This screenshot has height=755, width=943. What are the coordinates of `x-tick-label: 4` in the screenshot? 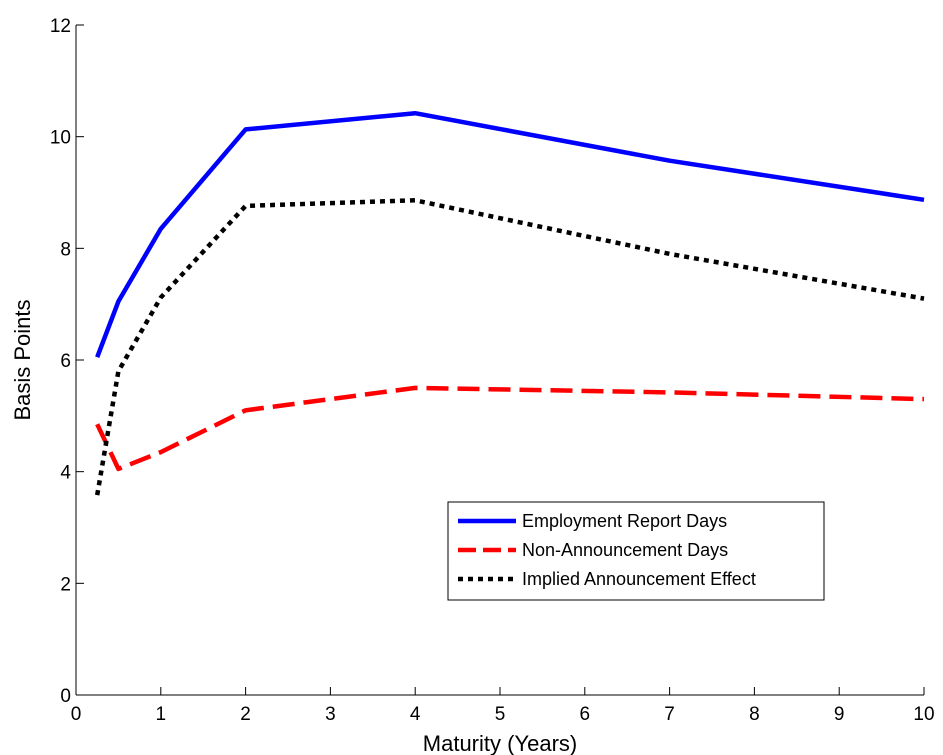 It's located at (415, 714).